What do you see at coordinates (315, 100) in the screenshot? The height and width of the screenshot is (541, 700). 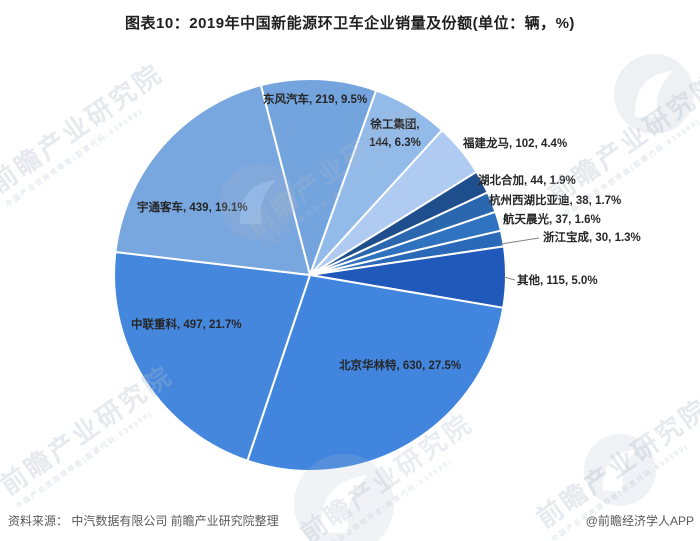 I see `slice-label: 东风汽车, 219, 9.5%` at bounding box center [315, 100].